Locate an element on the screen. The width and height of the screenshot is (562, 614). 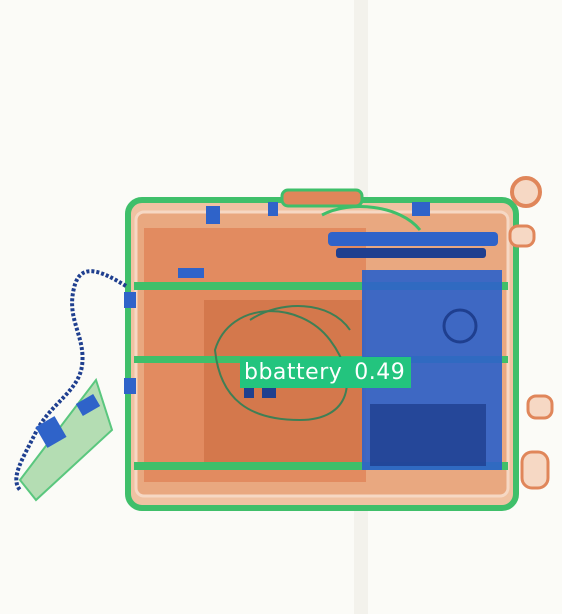
luggage-tag is located at coordinates (71, 385).